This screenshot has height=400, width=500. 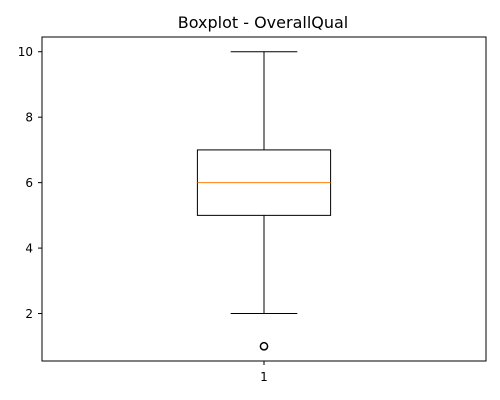 What do you see at coordinates (263, 22) in the screenshot?
I see `chart-title: Boxplot - OverallQual` at bounding box center [263, 22].